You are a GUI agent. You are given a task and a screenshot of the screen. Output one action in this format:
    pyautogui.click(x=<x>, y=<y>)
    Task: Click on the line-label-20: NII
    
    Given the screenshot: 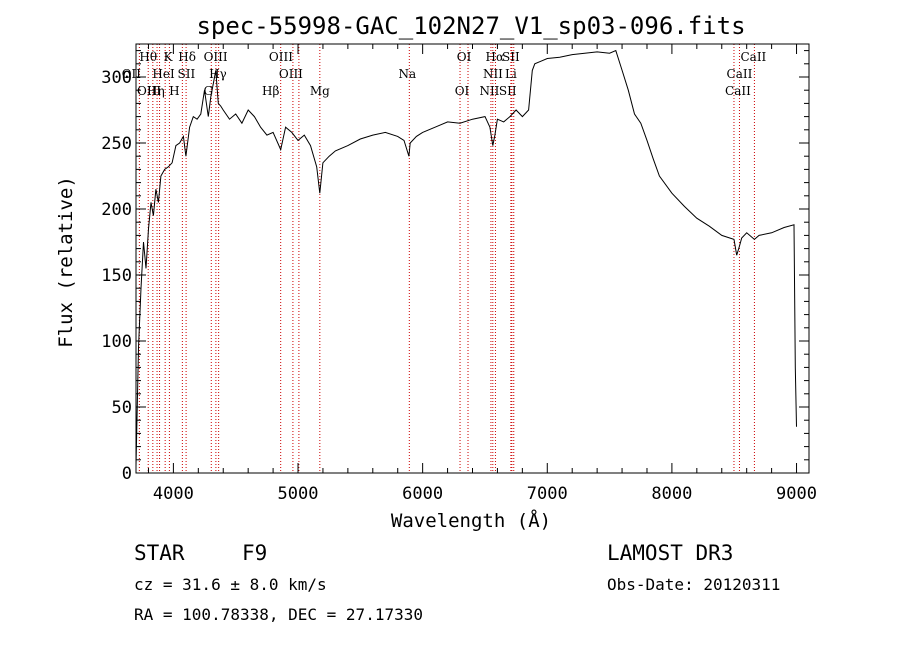 What is the action you would take?
    pyautogui.click(x=493, y=74)
    